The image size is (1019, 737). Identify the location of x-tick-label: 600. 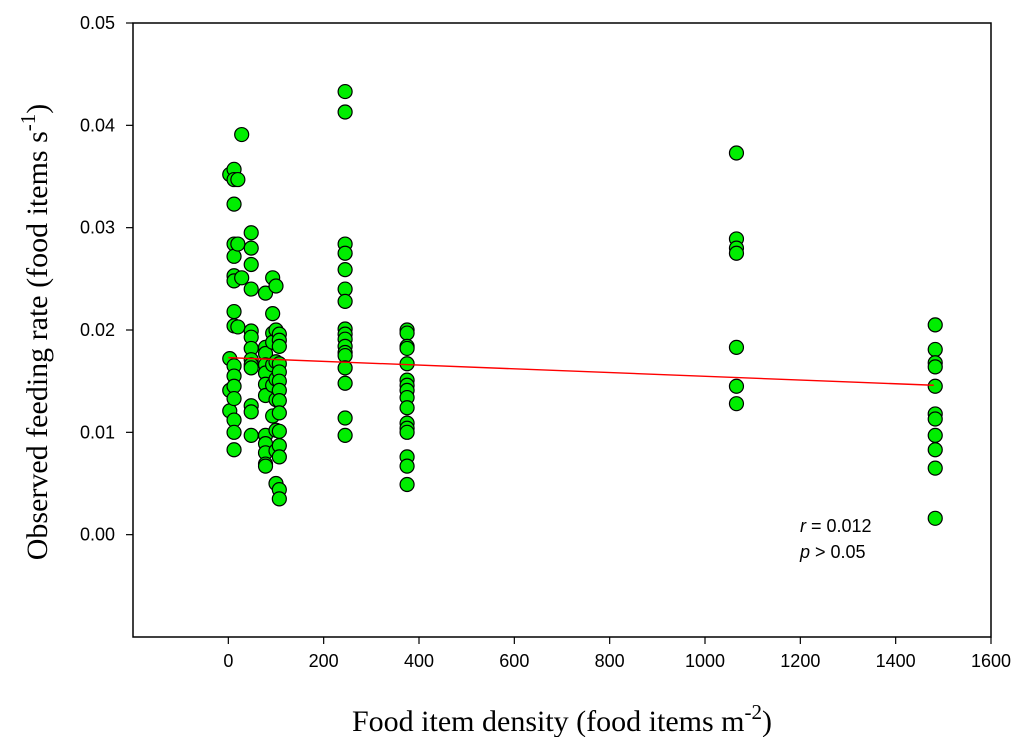
(514, 661).